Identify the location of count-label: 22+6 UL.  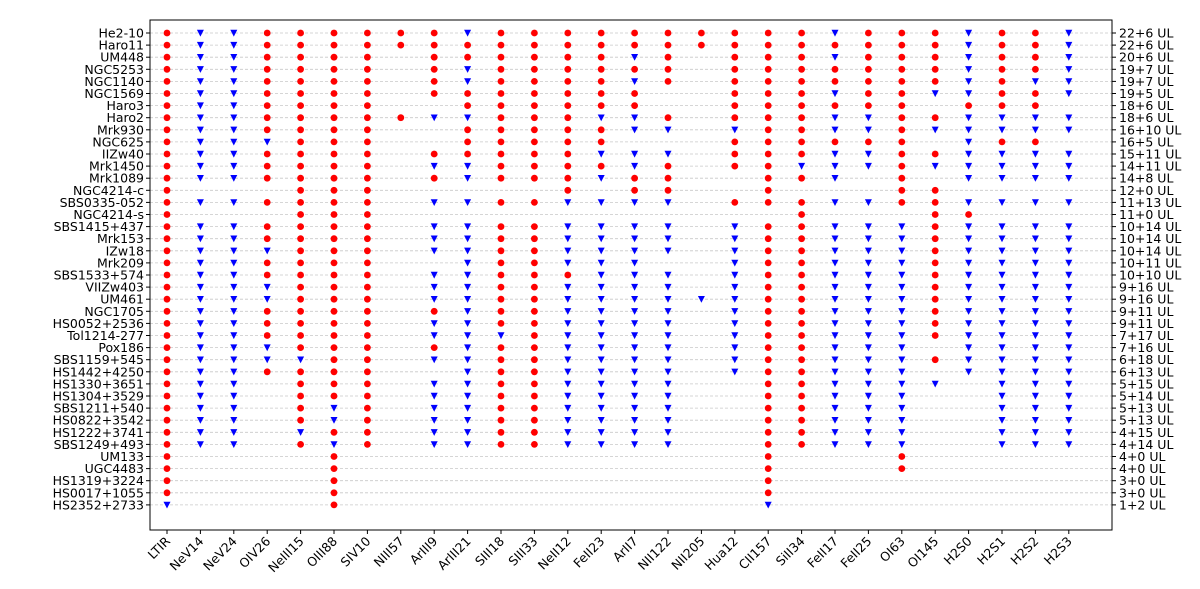
(1146, 45).